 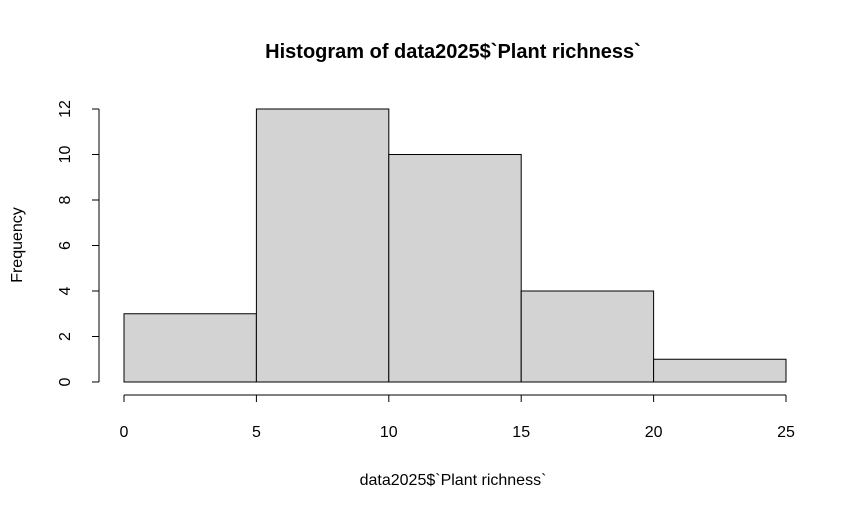 What do you see at coordinates (65, 199) in the screenshot?
I see `y-tick-label: 8` at bounding box center [65, 199].